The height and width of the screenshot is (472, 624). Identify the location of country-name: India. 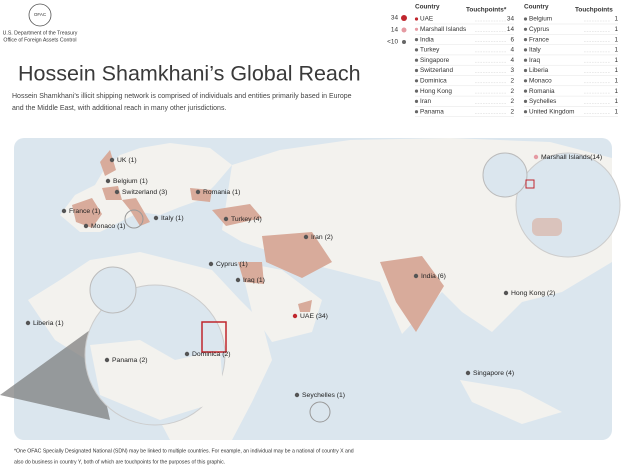
(427, 39).